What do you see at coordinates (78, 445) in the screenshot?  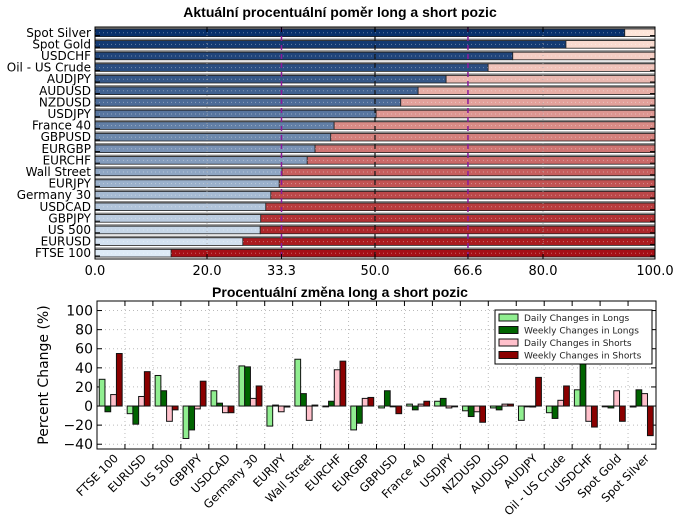 I see `y-tick-label: −40` at bounding box center [78, 445].